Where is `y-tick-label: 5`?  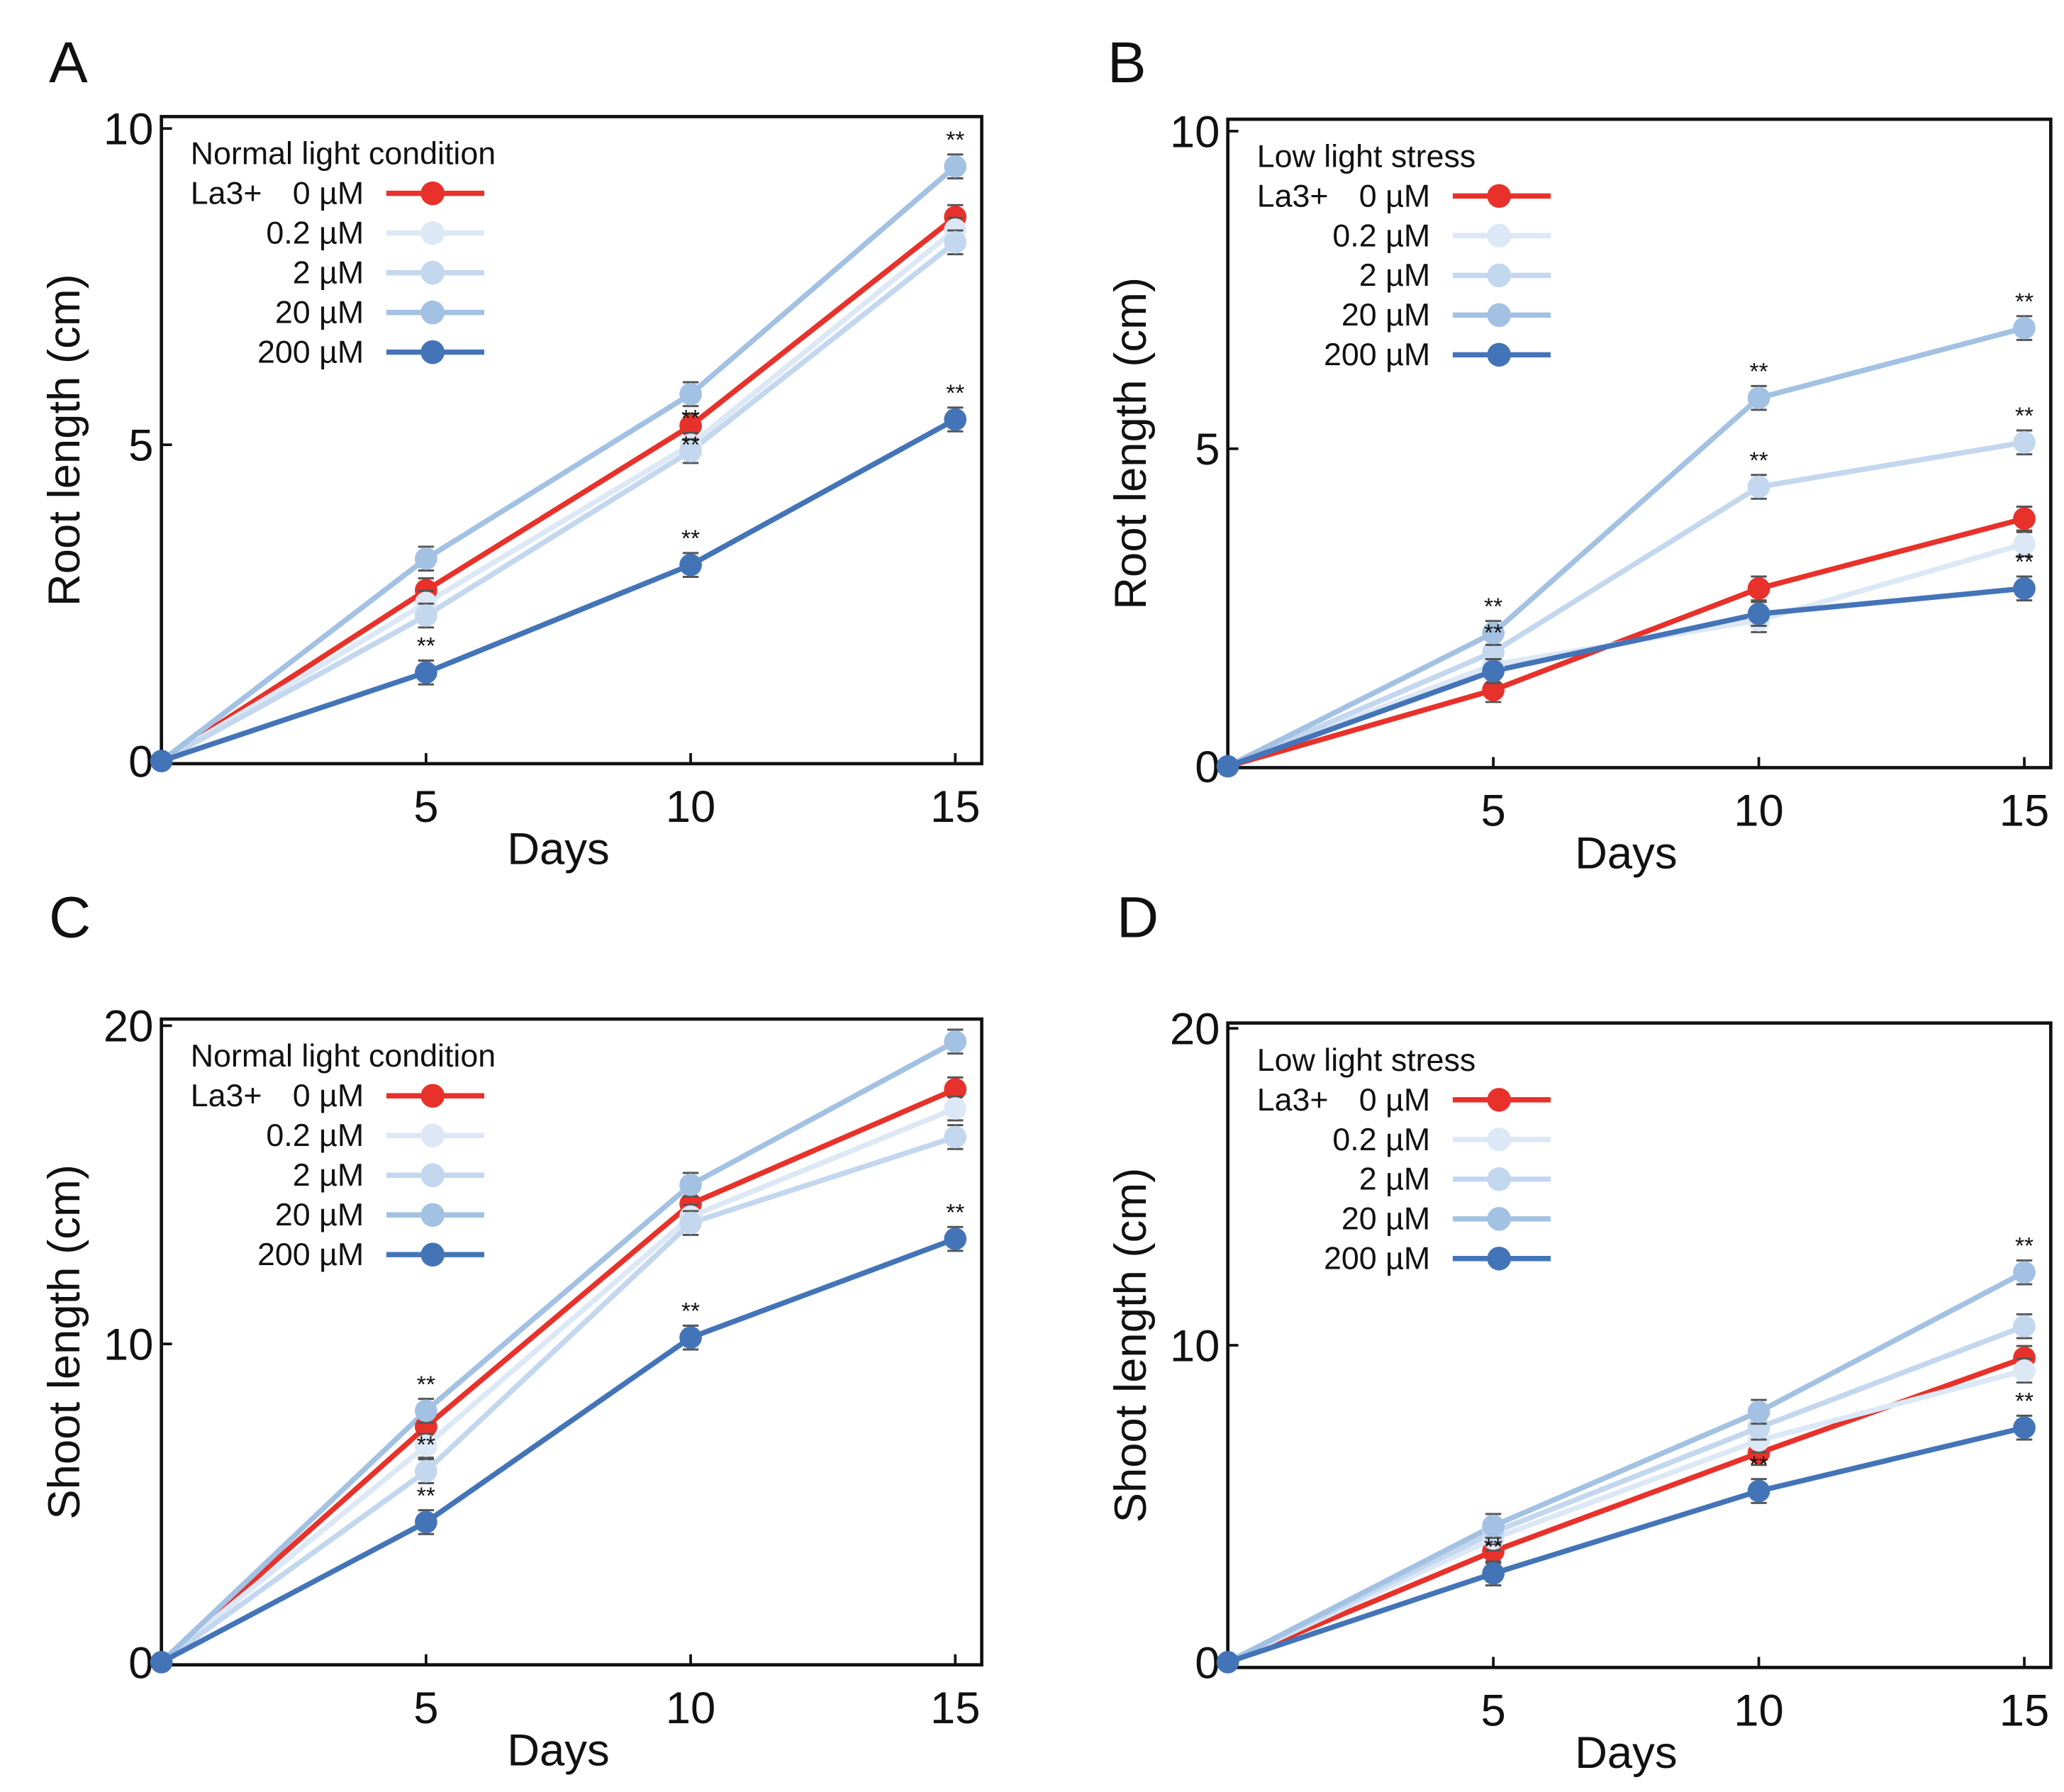 y-tick-label: 5 is located at coordinates (140, 446).